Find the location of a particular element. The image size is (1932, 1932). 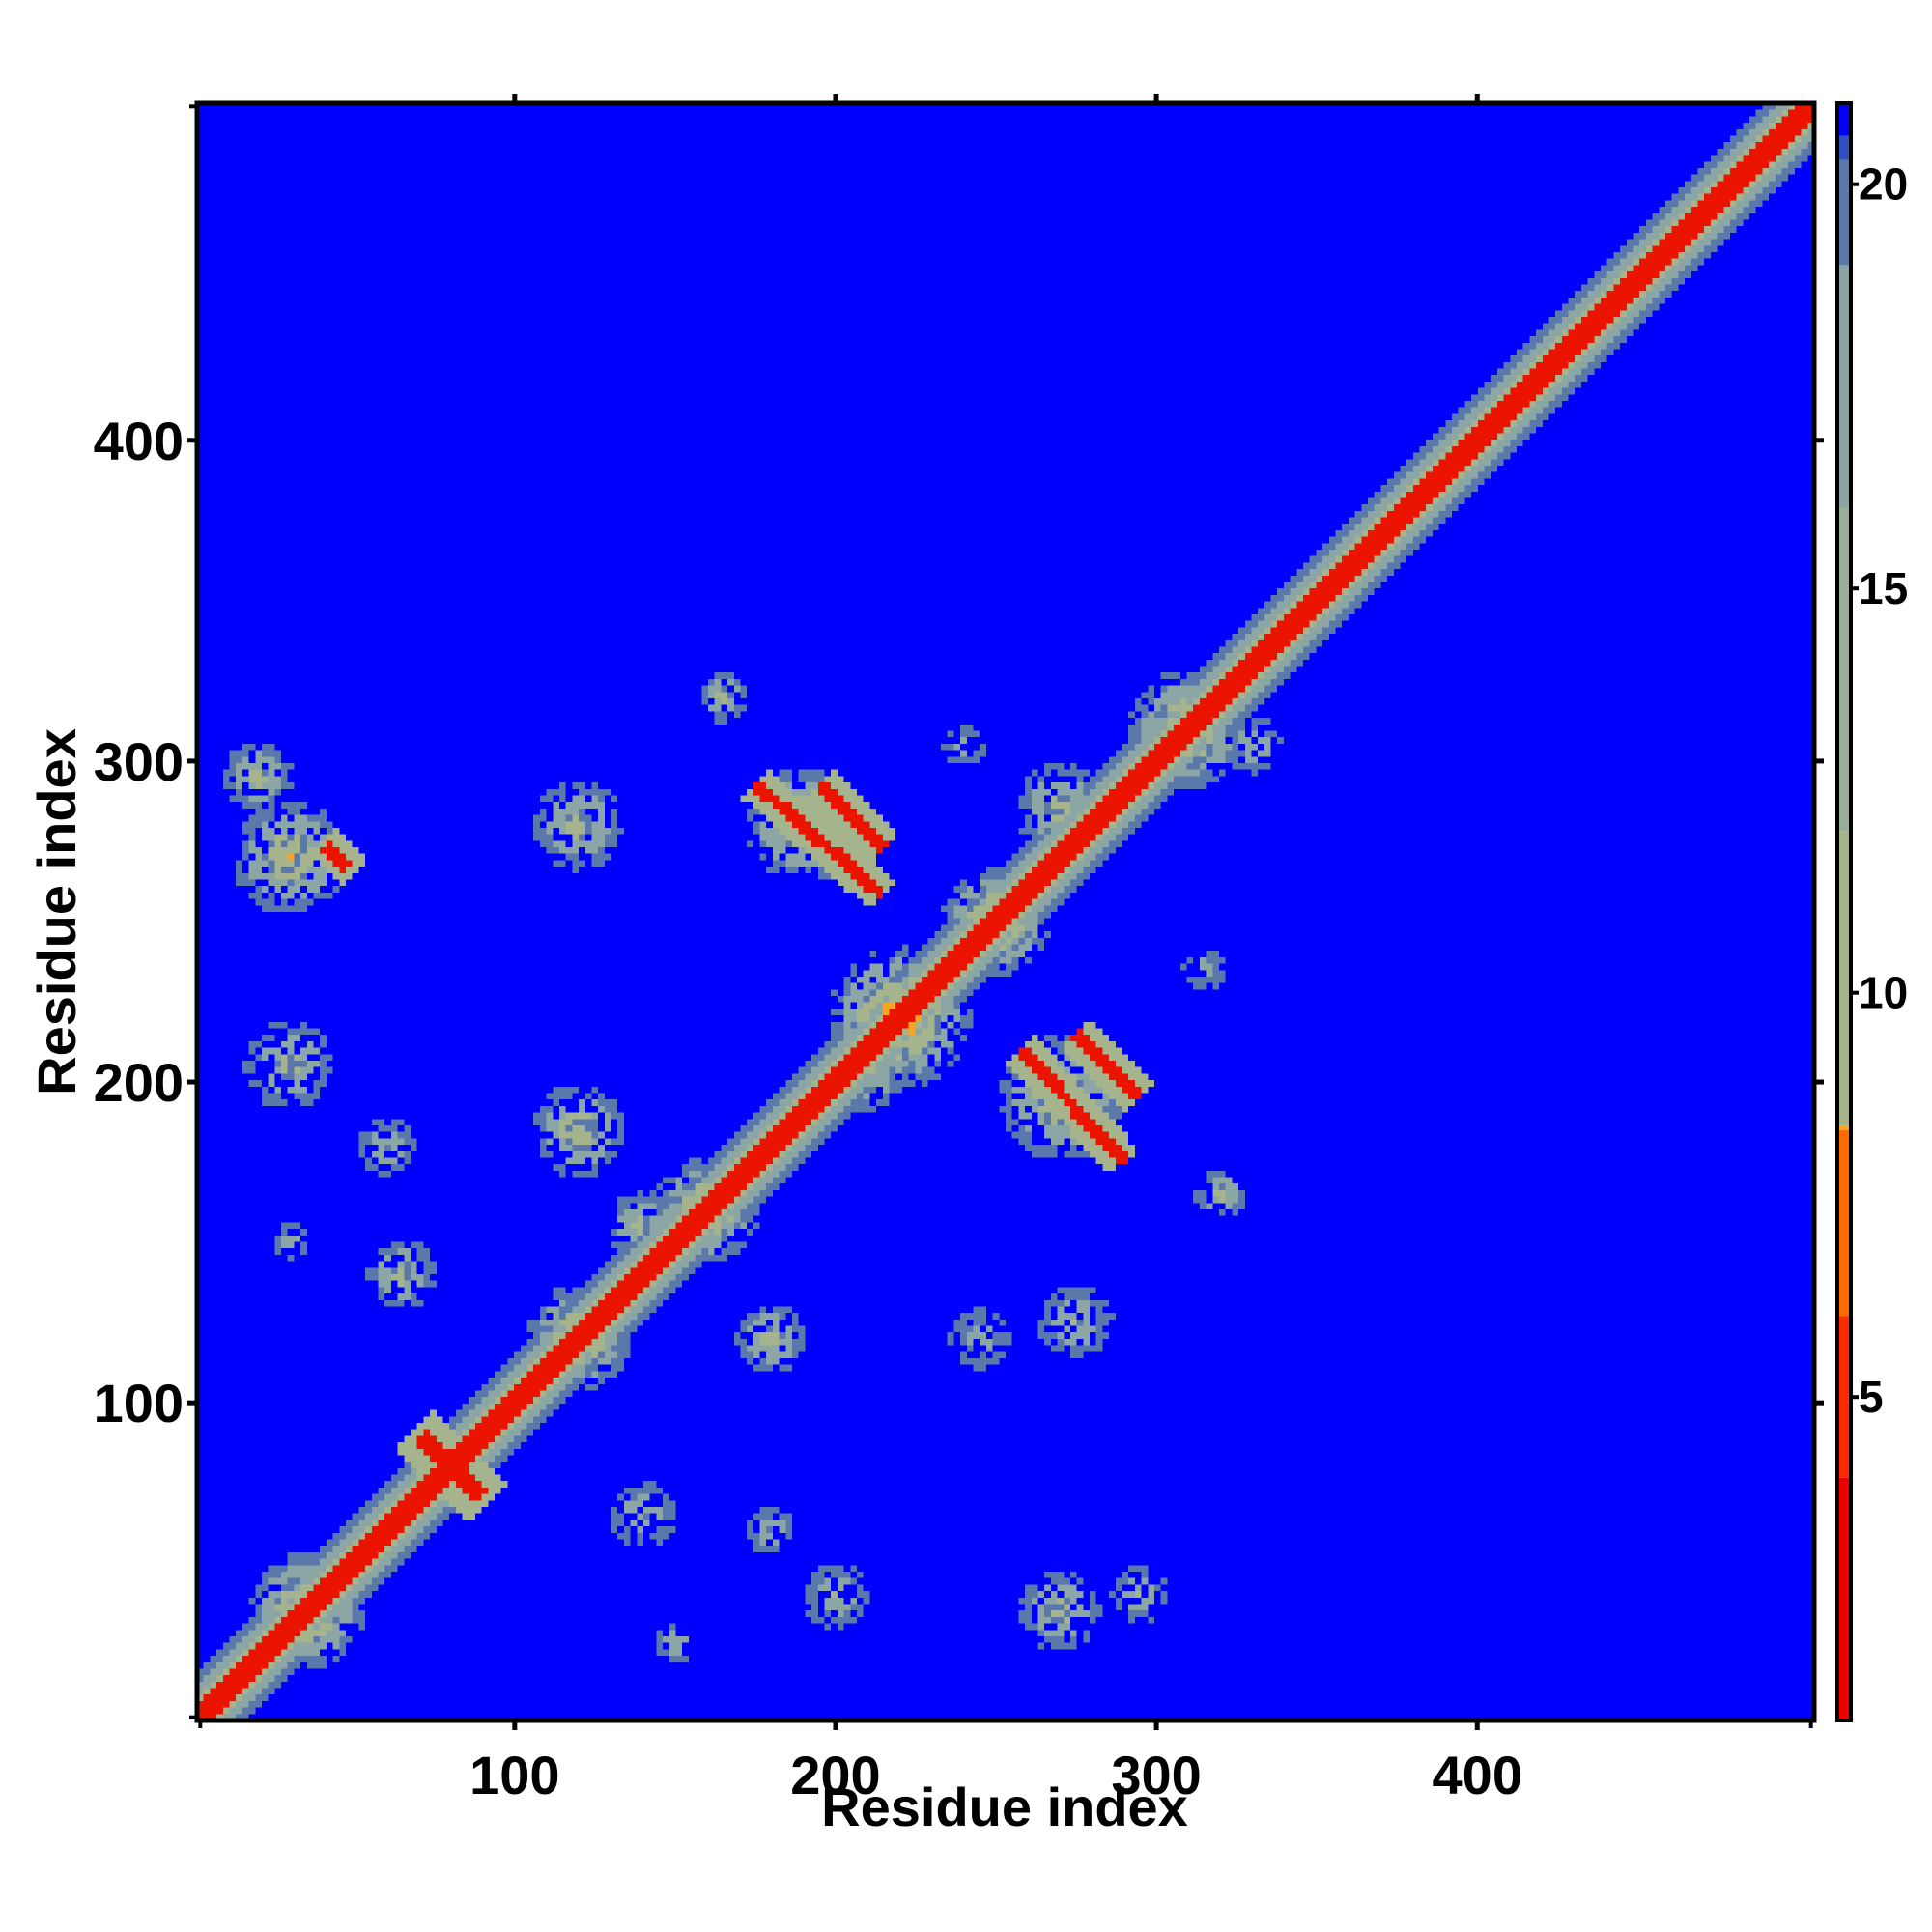

colorbar-tick-label: 10 is located at coordinates (1883, 993).